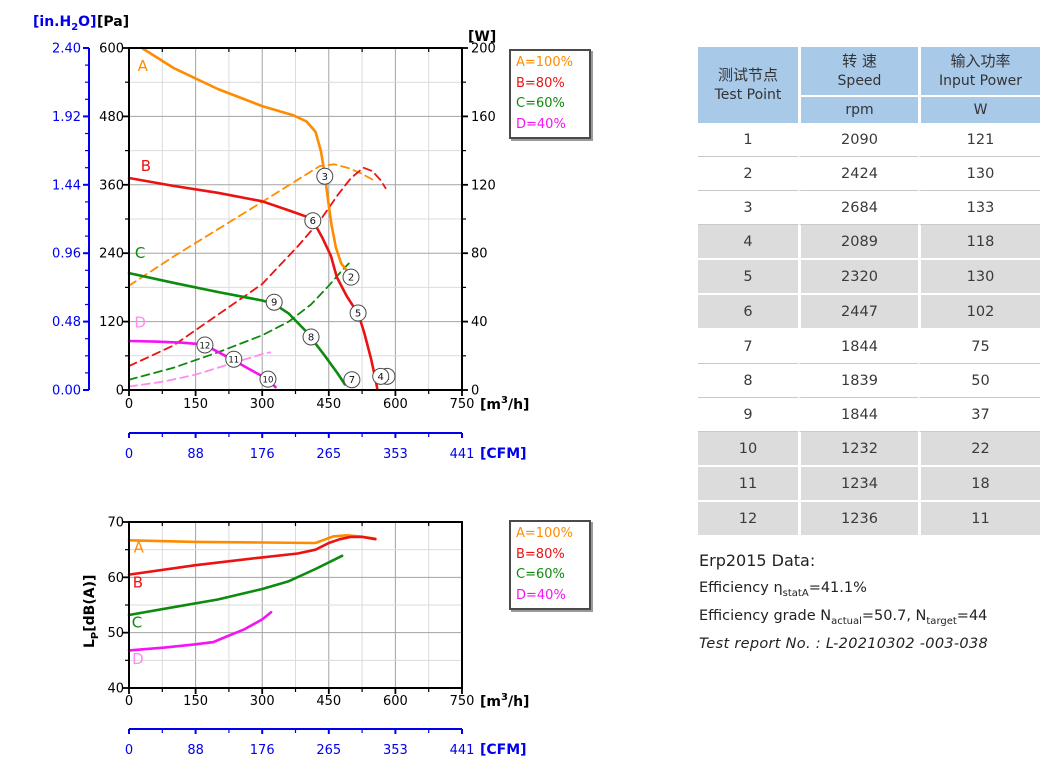 The width and height of the screenshot is (1059, 779). What do you see at coordinates (979, 109) in the screenshot?
I see `col-unit-w: W` at bounding box center [979, 109].